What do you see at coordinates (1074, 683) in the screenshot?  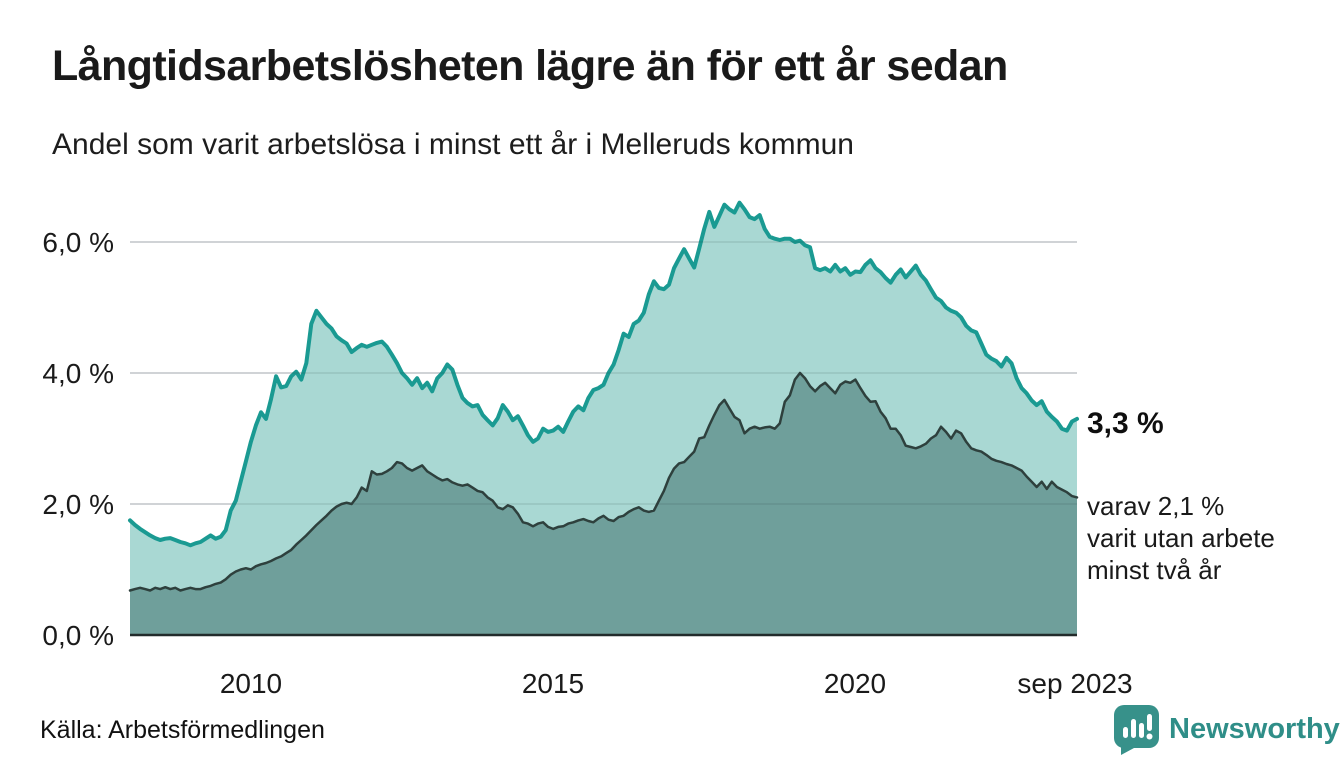 I see `x-axis-tick-label: sep 2023` at bounding box center [1074, 683].